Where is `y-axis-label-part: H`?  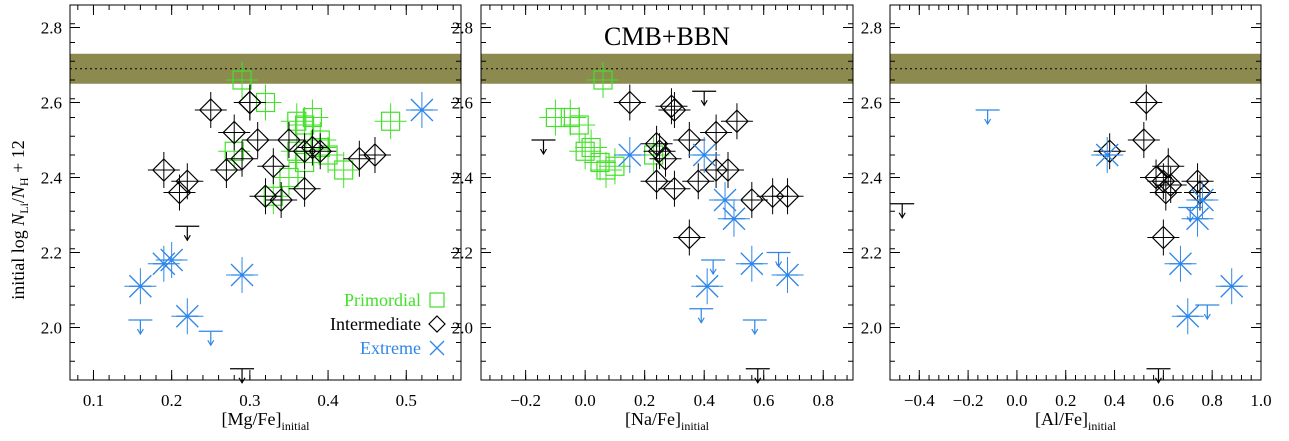 y-axis-label-part: H is located at coordinates (24, 181).